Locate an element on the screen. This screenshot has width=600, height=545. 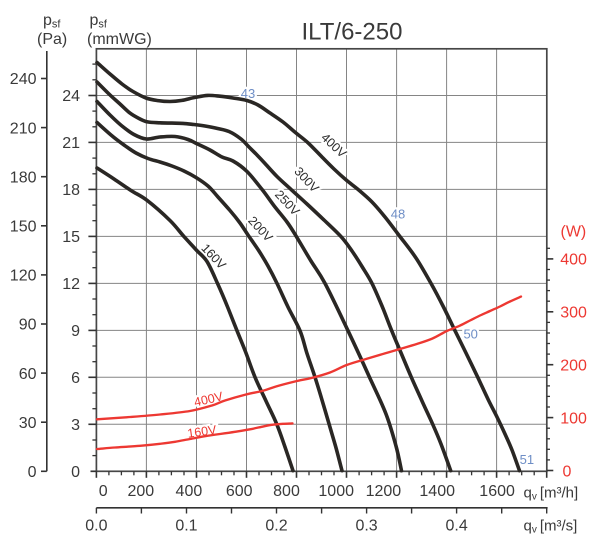
svg-text: 240 is located at coordinates (23, 79).